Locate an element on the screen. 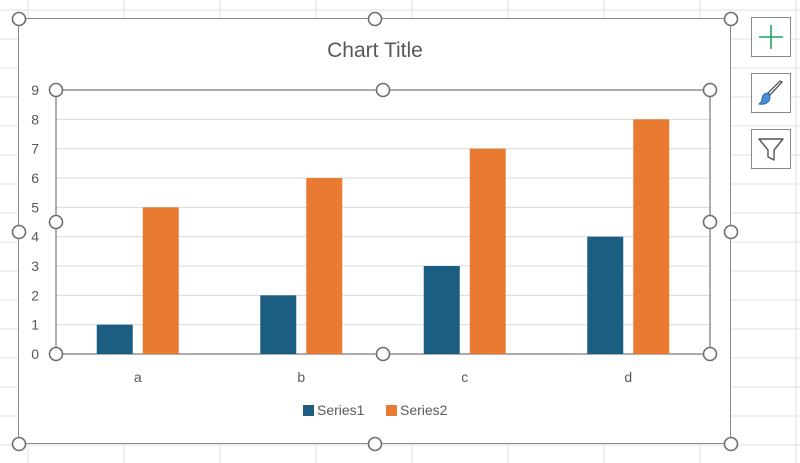 The image size is (800, 463). y-tick-label: 4 is located at coordinates (35, 237).